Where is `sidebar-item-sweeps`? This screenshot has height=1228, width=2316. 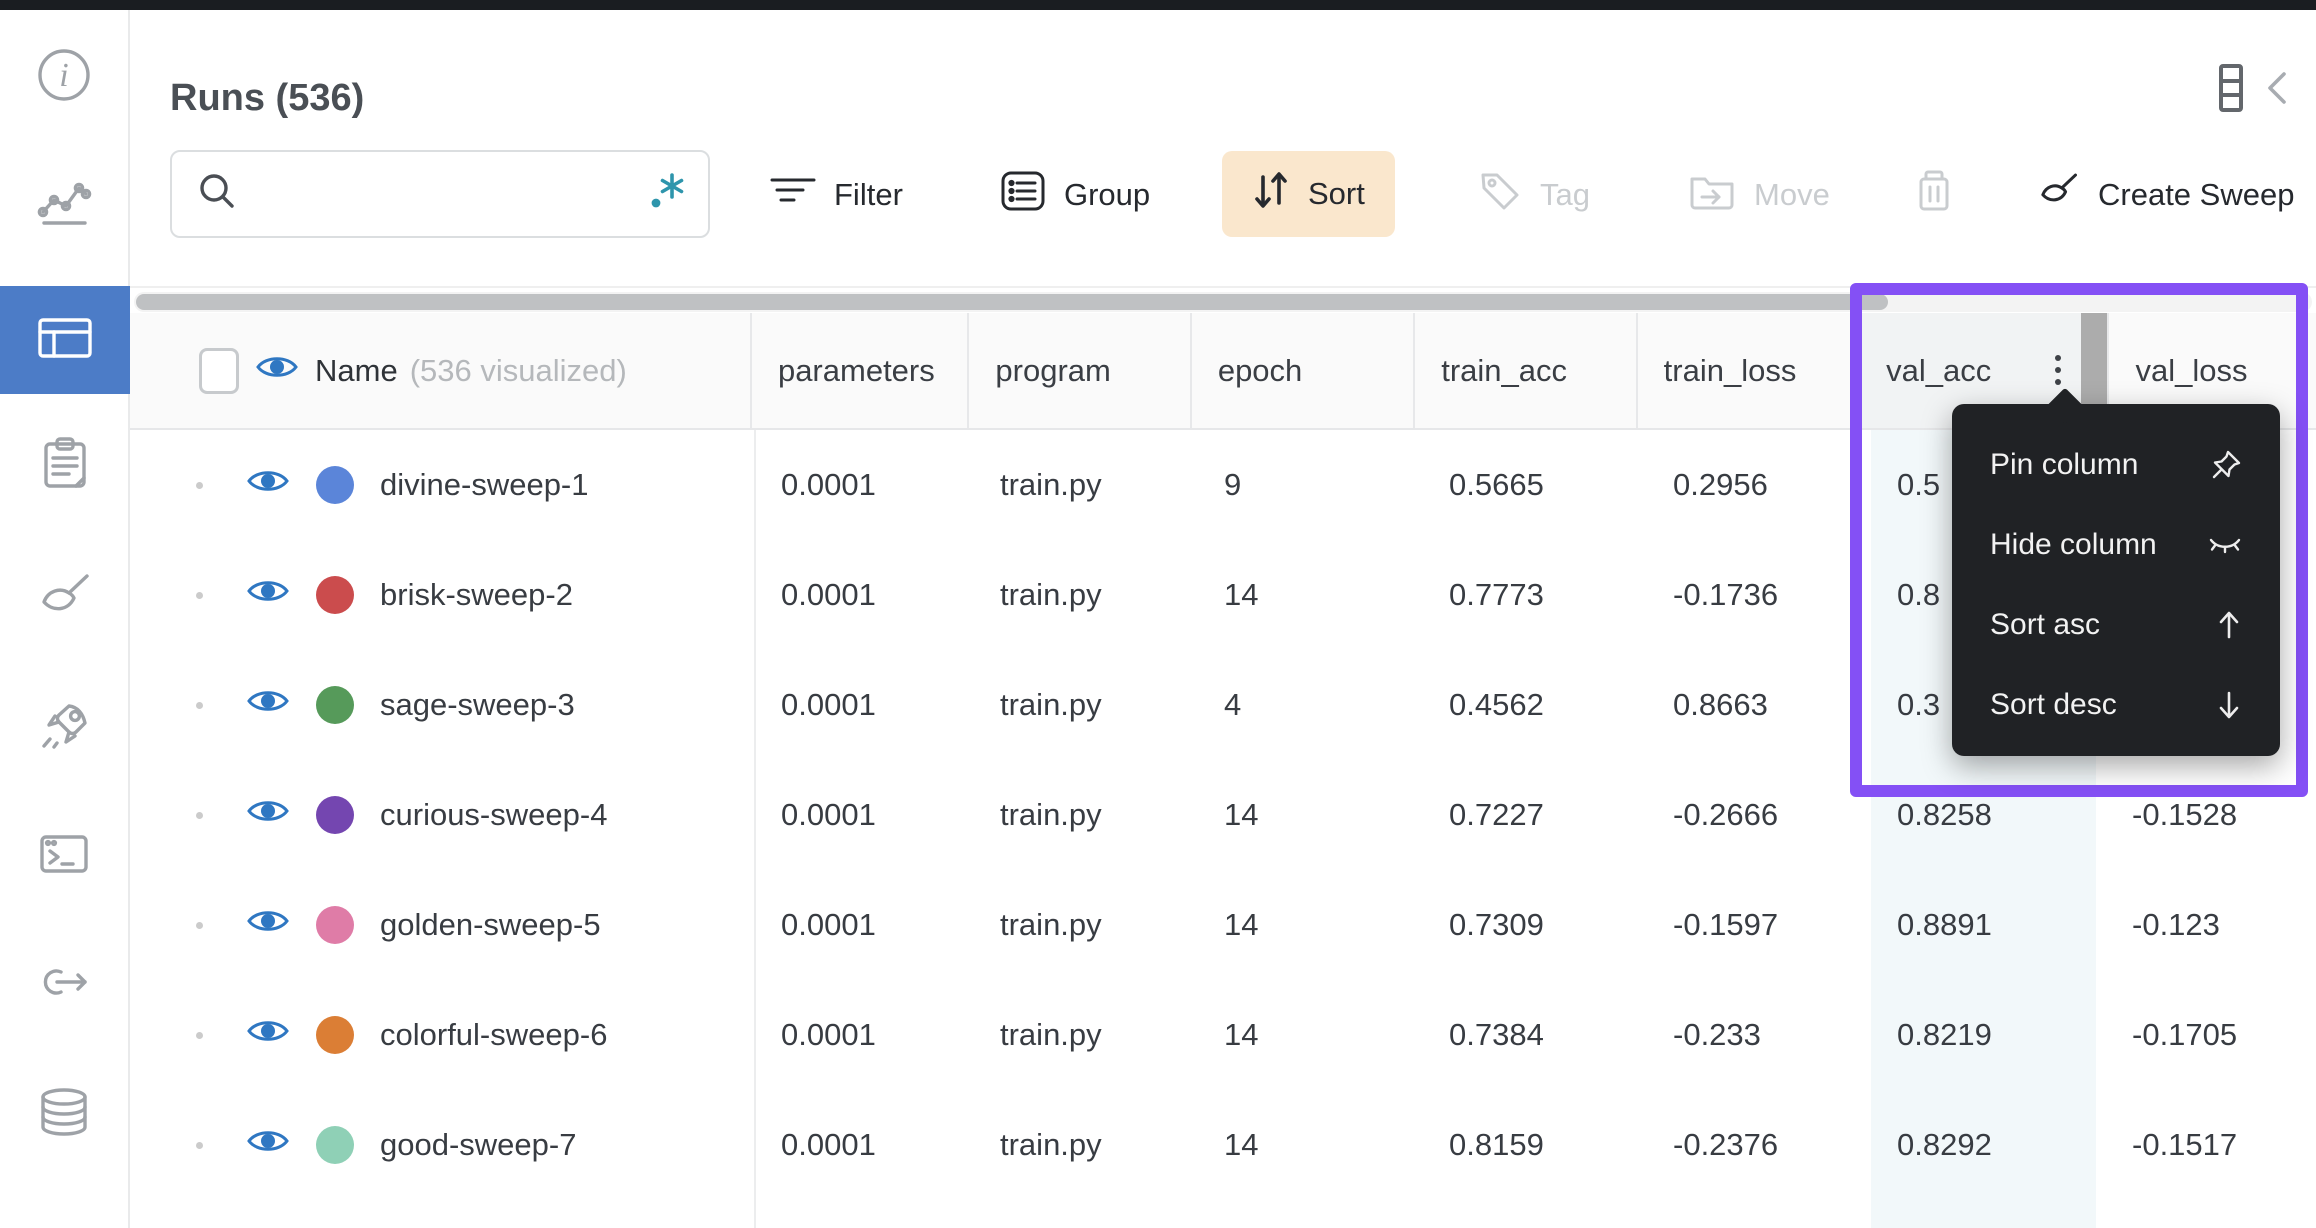
sidebar-item-sweeps is located at coordinates (64, 599).